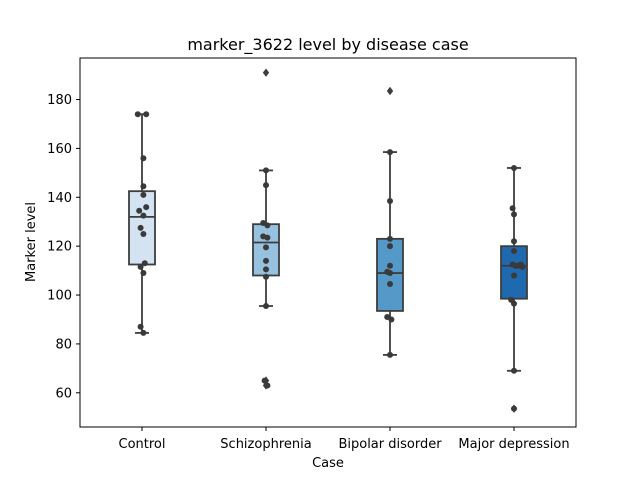 This screenshot has height=480, width=640. What do you see at coordinates (328, 463) in the screenshot?
I see `x-axis-label: Case` at bounding box center [328, 463].